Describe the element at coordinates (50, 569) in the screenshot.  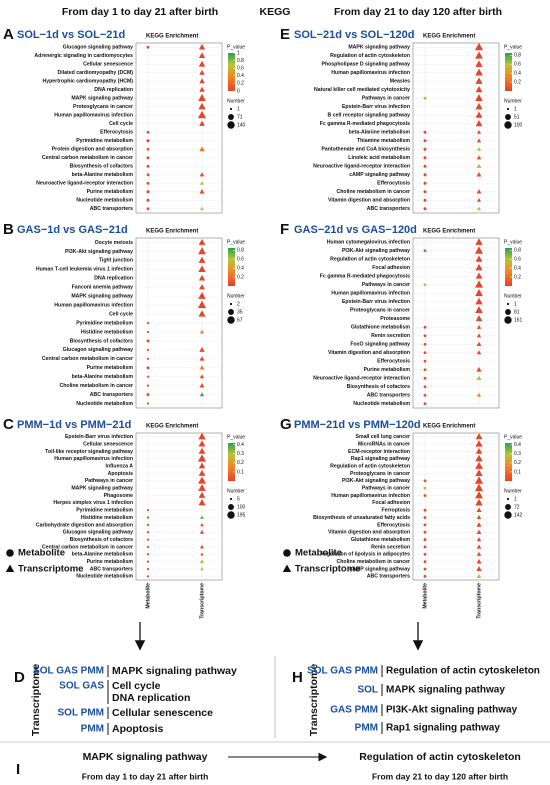
I see `legend-label: Transcriptome` at that location.